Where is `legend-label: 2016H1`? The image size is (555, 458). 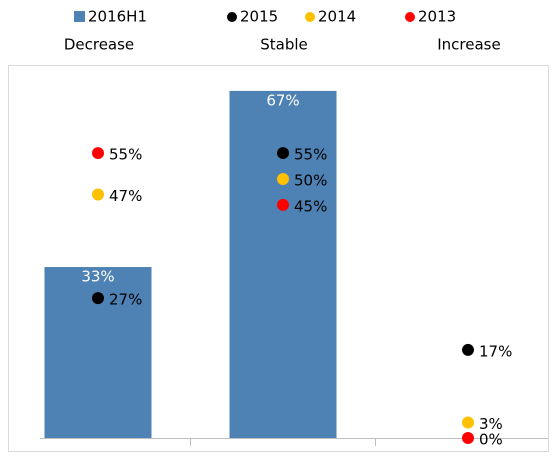
legend-label: 2016H1 is located at coordinates (117, 17).